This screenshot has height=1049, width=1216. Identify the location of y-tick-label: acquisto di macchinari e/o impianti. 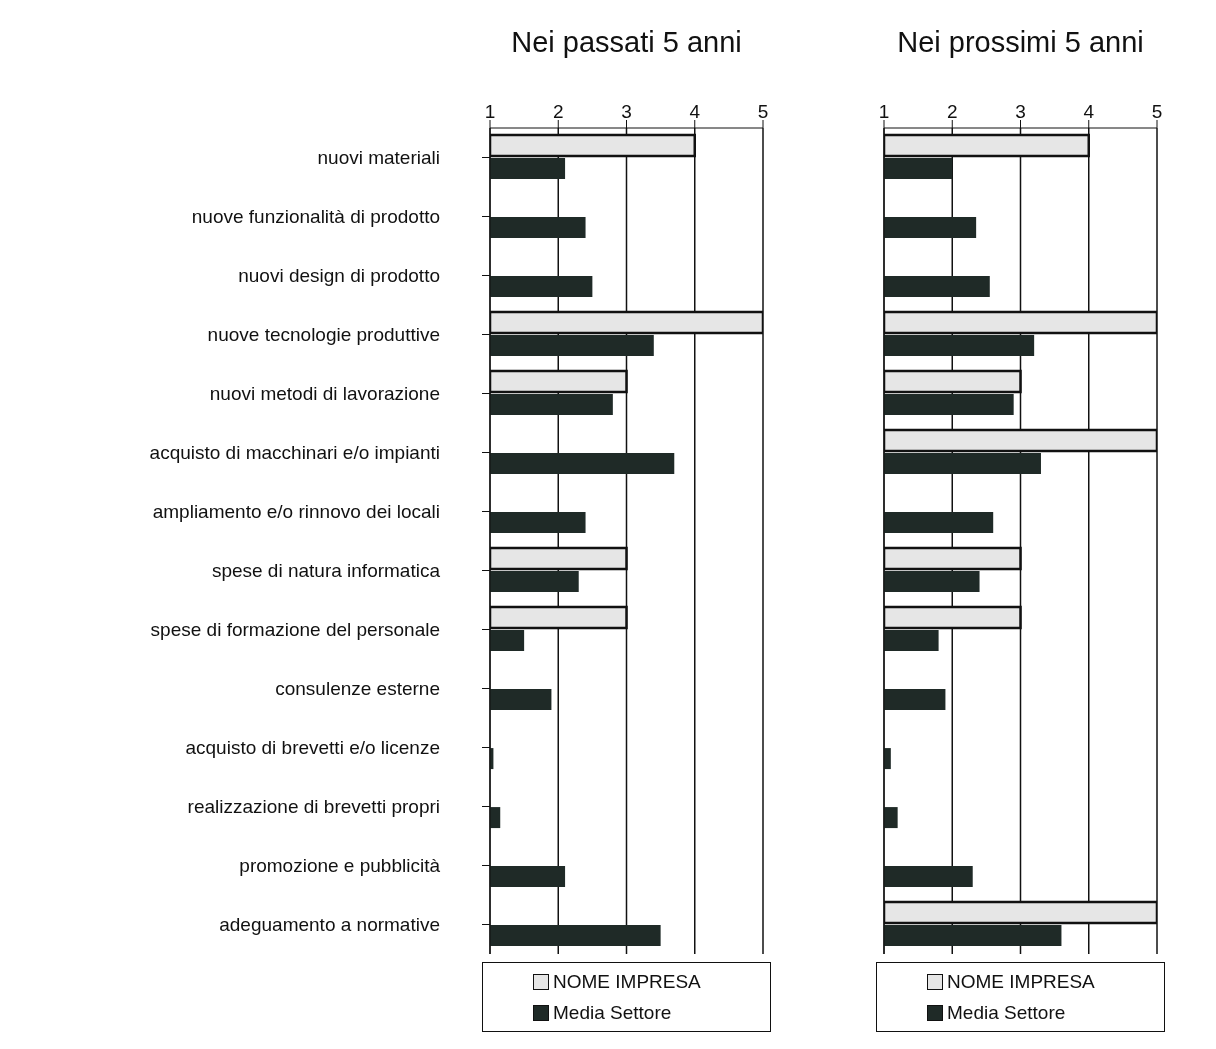
(294, 452).